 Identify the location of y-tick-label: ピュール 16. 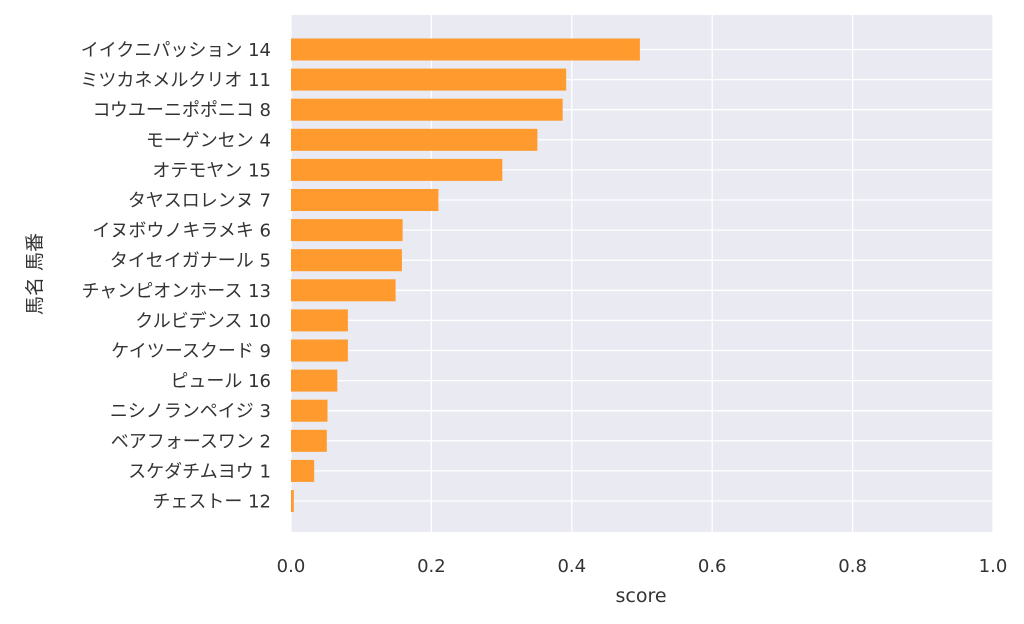
(220, 381).